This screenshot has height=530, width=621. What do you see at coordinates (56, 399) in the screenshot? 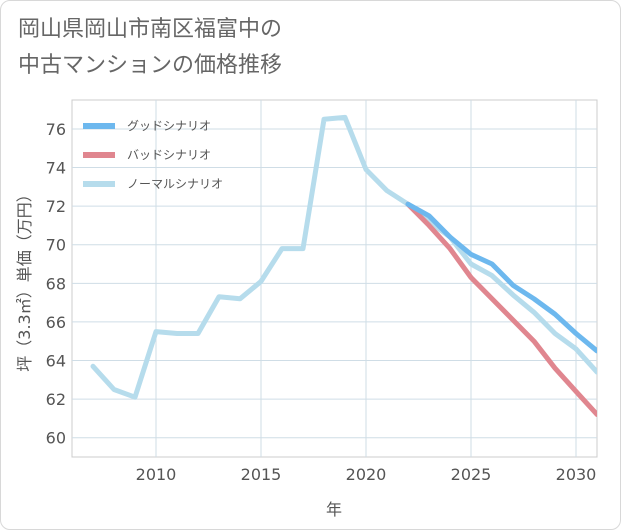
I see `y-tick-label: 62` at bounding box center [56, 399].